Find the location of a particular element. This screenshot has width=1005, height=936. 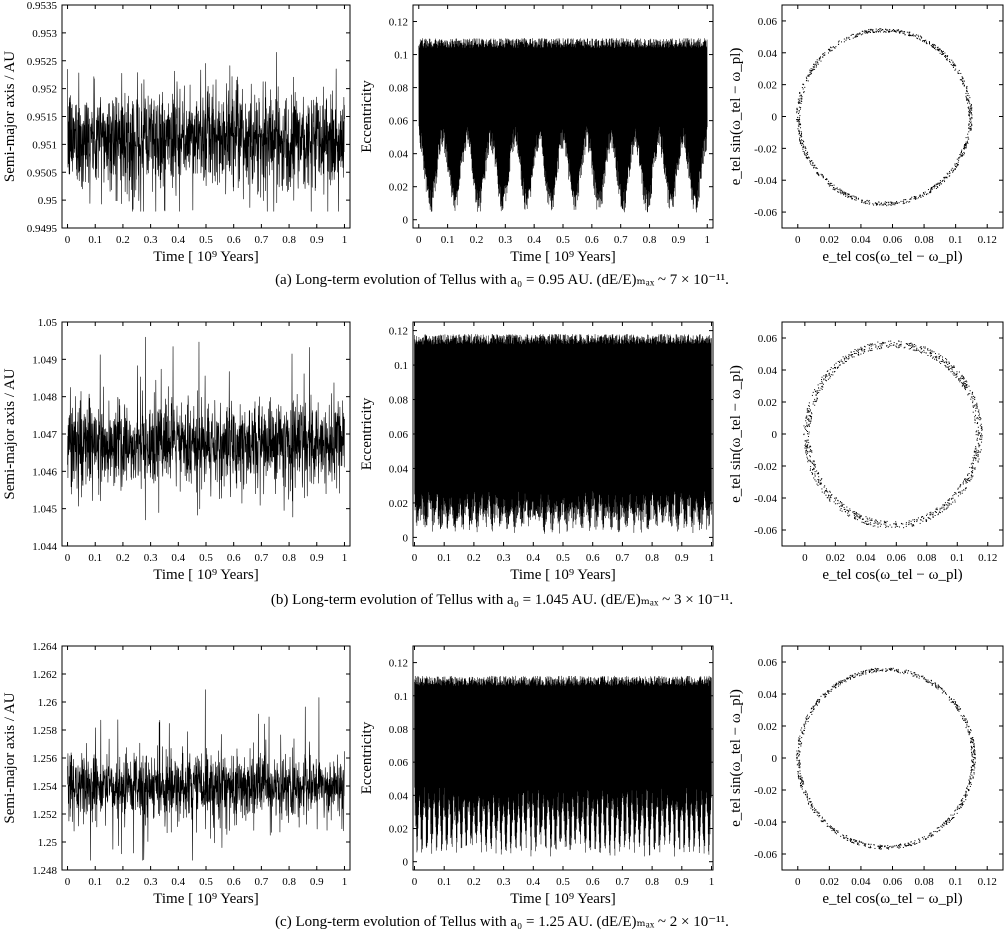

y-tick-label: 0.1 is located at coordinates (401, 366).